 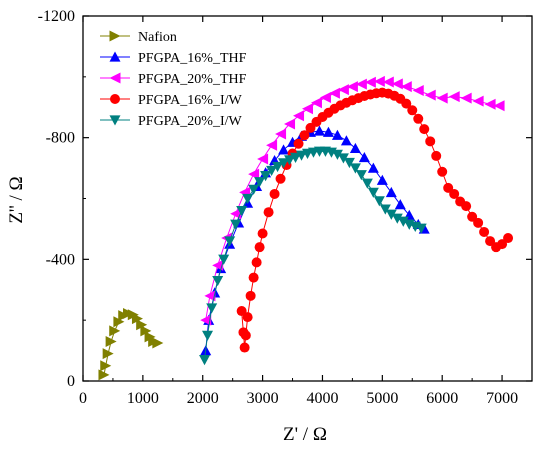 What do you see at coordinates (157, 37) in the screenshot?
I see `legend-entry: Nafion` at bounding box center [157, 37].